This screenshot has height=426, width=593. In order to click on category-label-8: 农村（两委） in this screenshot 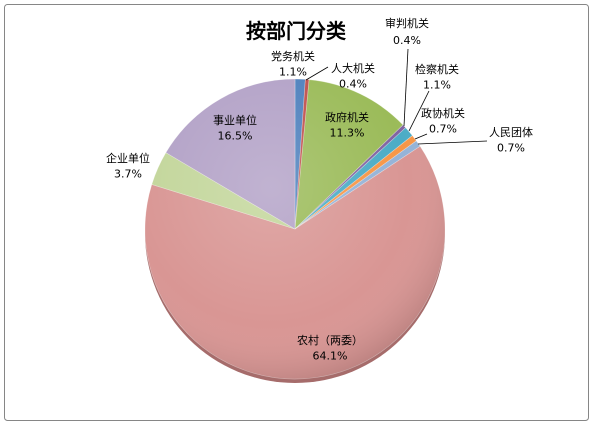, I will do `click(330, 340)`.